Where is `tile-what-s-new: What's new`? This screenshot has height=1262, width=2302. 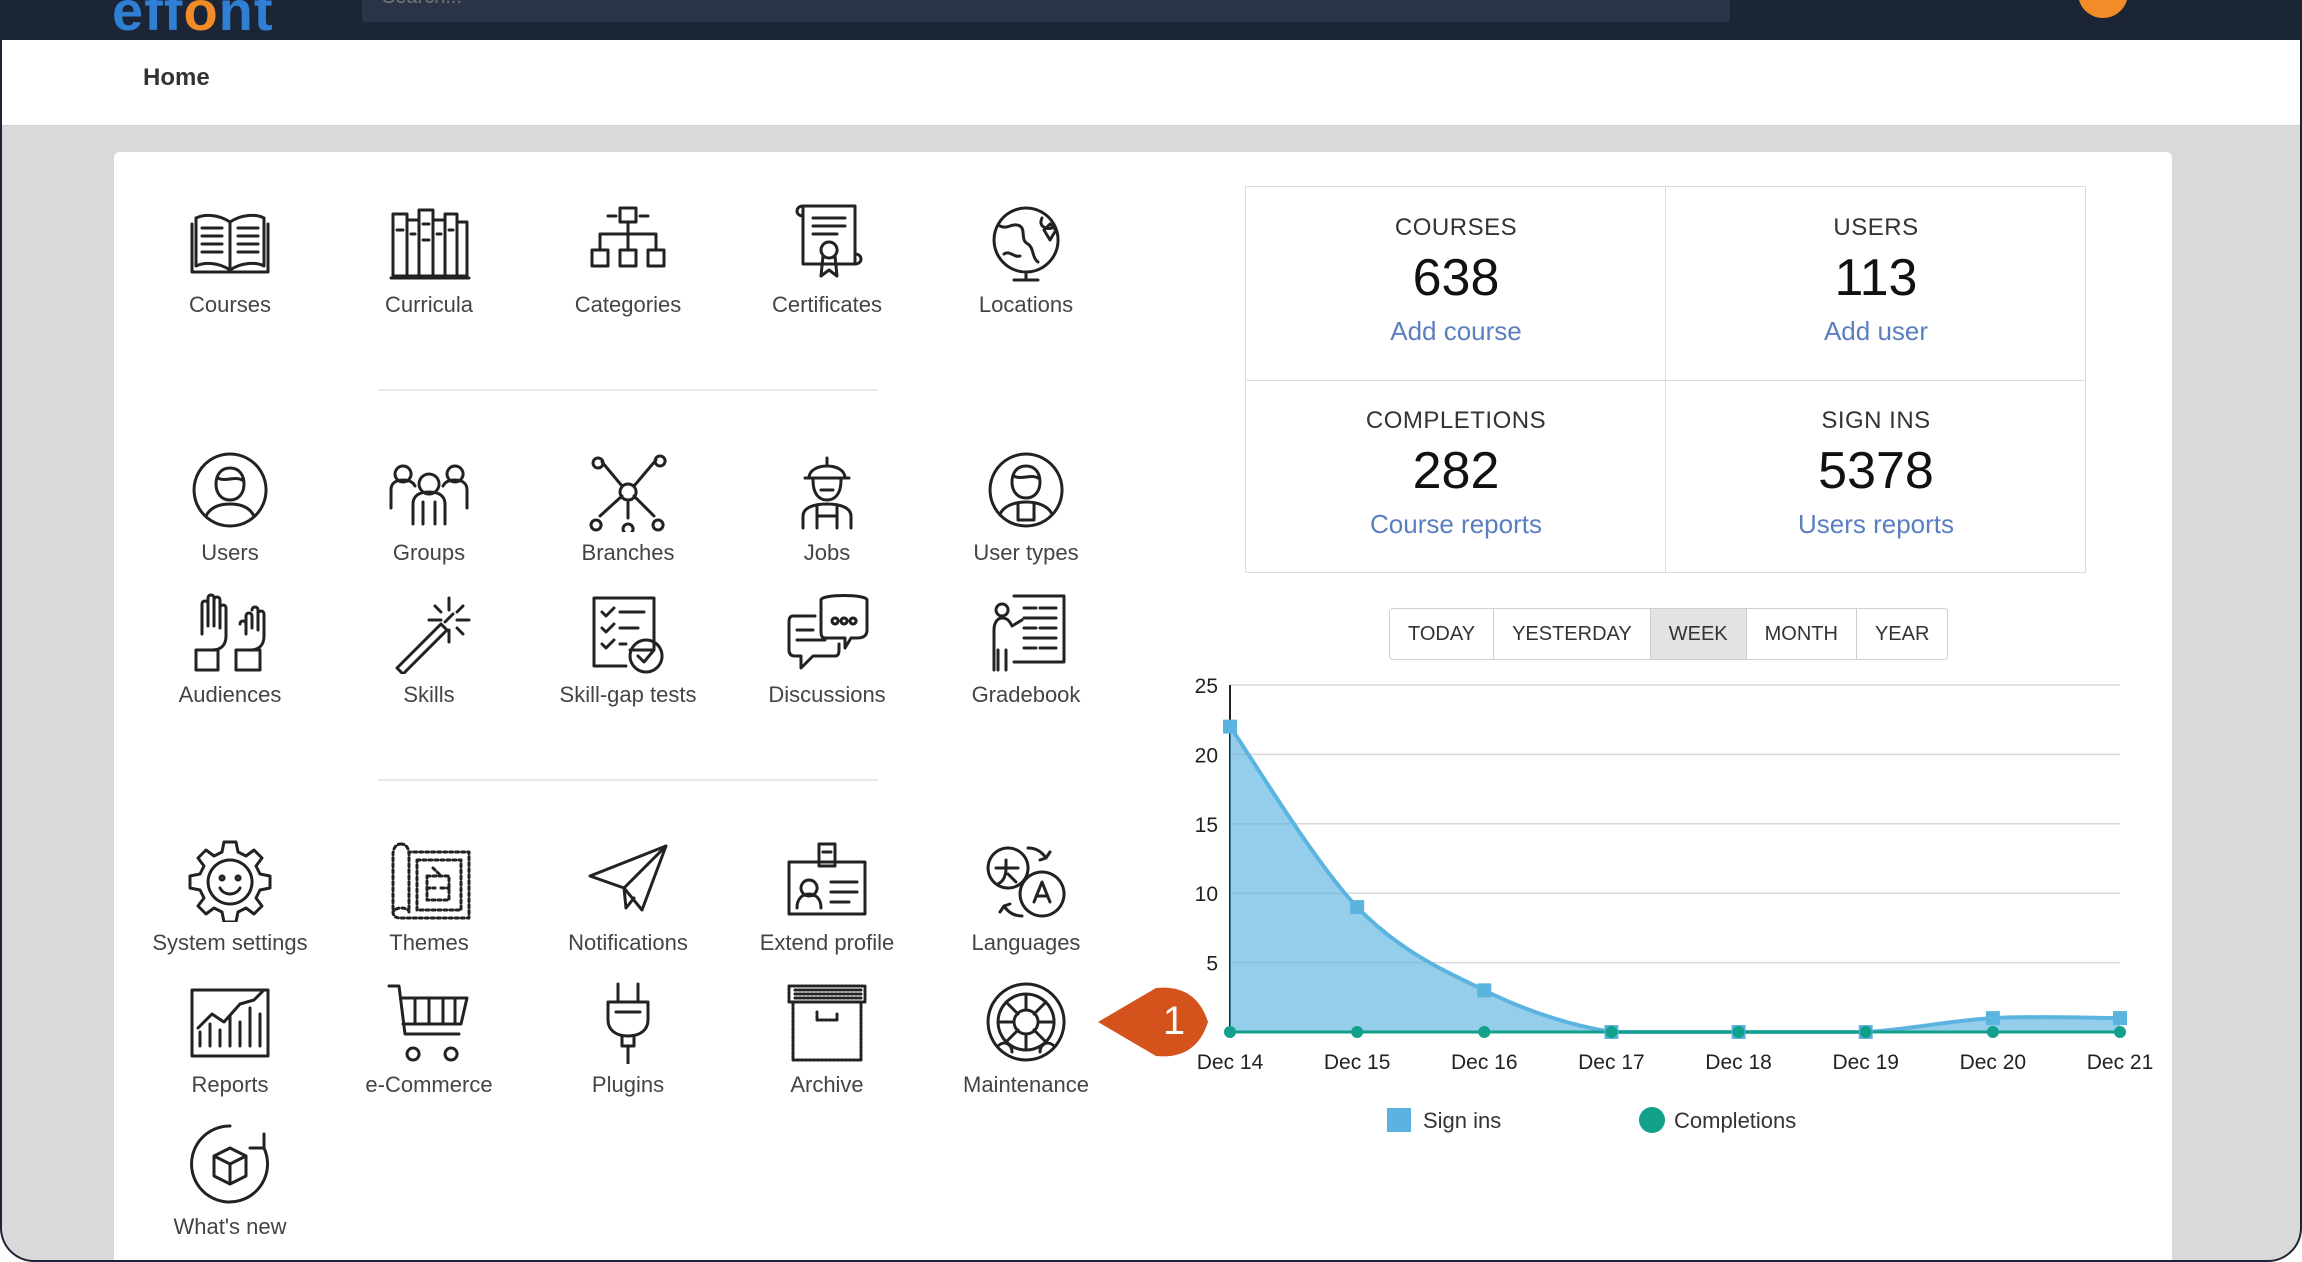 tile-what-s-new: What's new is located at coordinates (230, 1181).